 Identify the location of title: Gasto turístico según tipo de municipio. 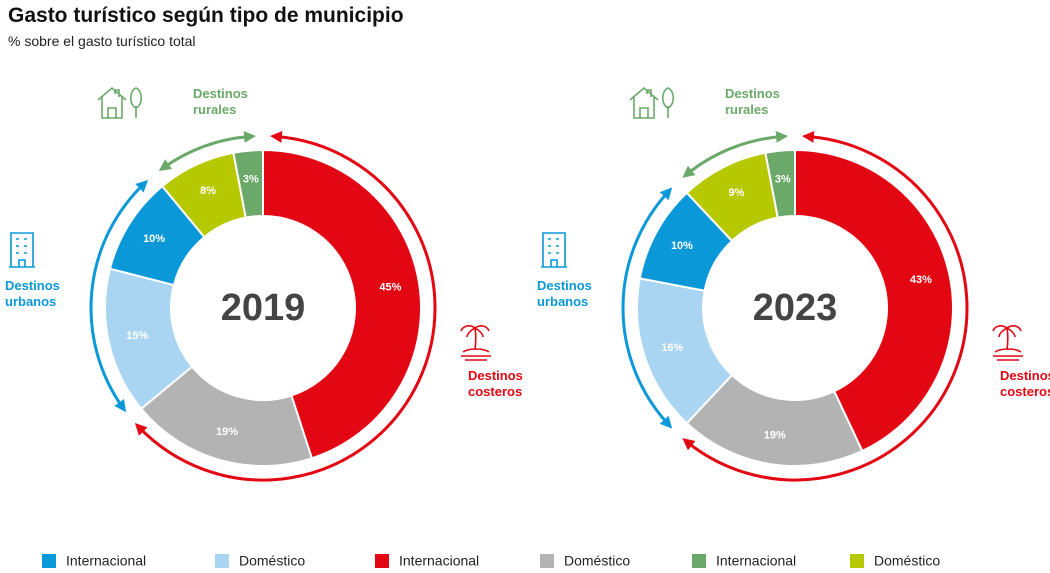
(206, 15).